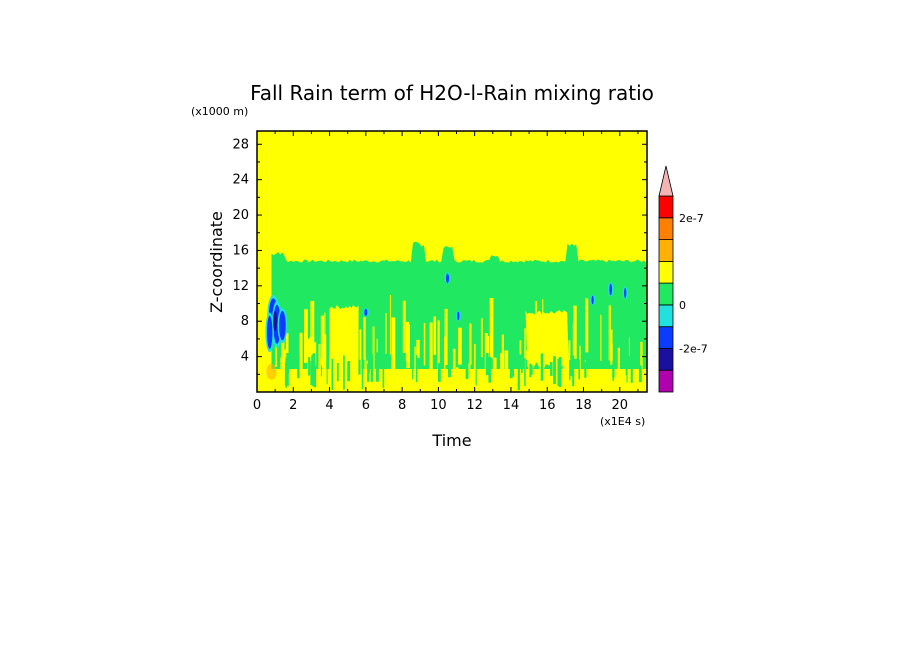  I want to click on y-tick-label: 12, so click(240, 286).